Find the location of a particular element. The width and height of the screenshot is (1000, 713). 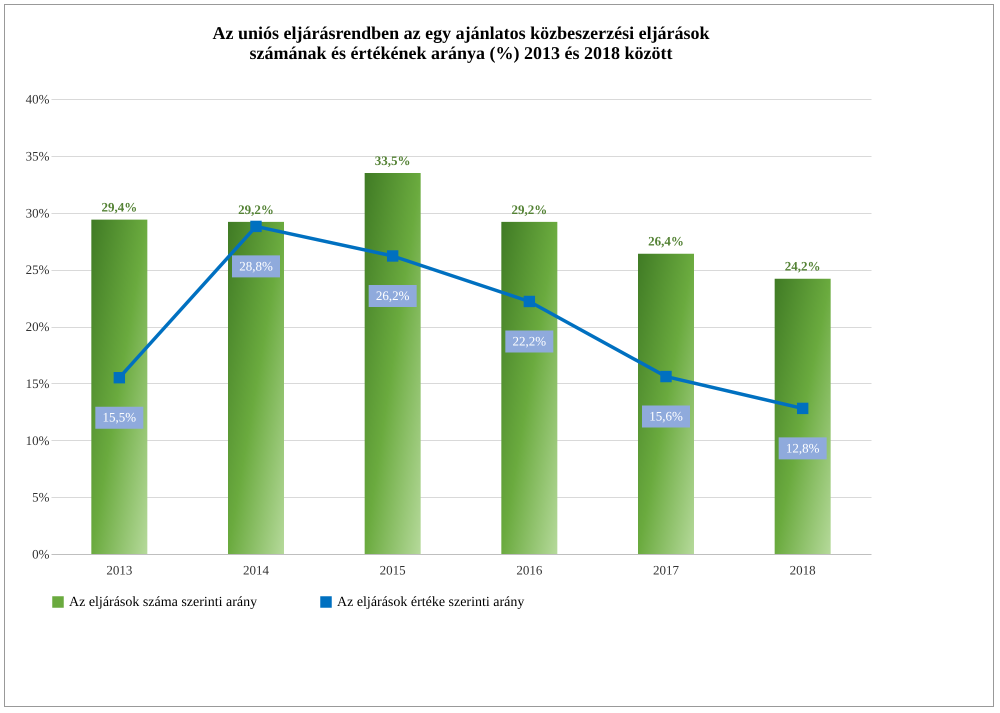

y-tick-label: 15% is located at coordinates (38, 383).